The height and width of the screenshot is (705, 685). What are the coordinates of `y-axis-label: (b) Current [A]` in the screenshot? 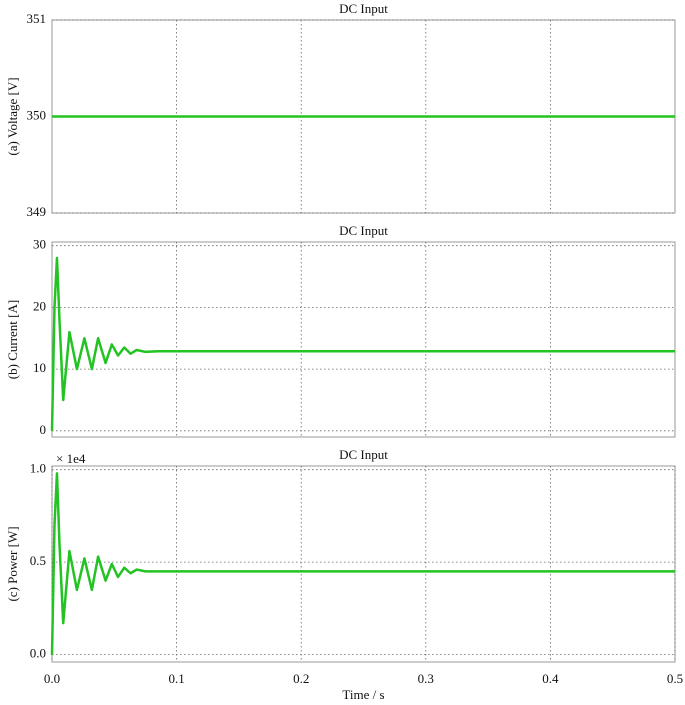 It's located at (12, 339).